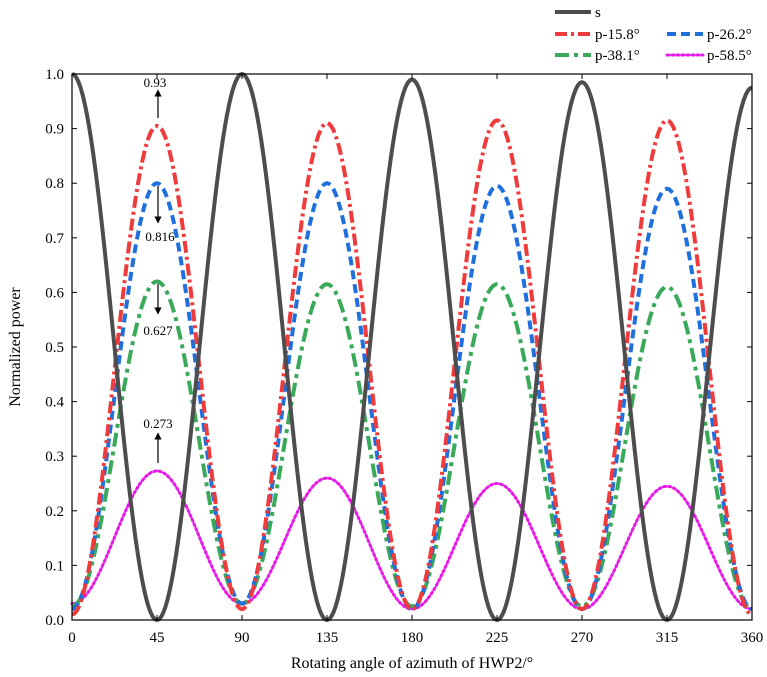 This screenshot has height=677, width=767. What do you see at coordinates (54, 184) in the screenshot?
I see `y-tick-label: 0.8` at bounding box center [54, 184].